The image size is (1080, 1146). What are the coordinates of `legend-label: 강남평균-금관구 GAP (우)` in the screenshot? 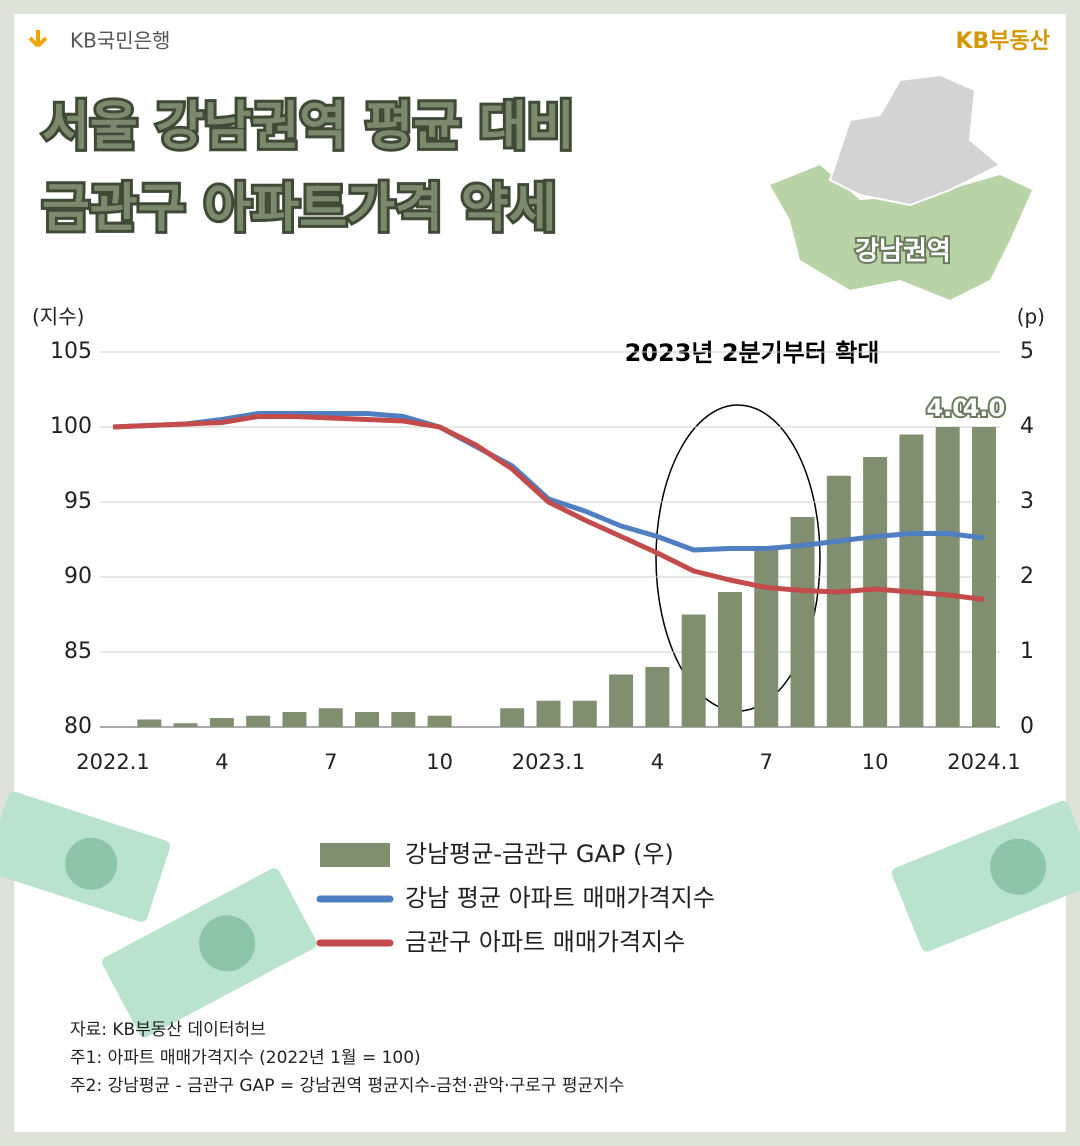 It's located at (539, 854).